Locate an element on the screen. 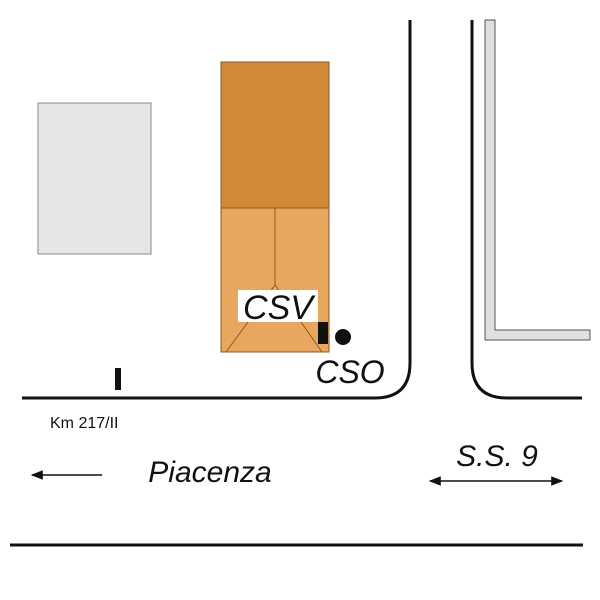 The height and width of the screenshot is (600, 600). building-gray is located at coordinates (94, 178).